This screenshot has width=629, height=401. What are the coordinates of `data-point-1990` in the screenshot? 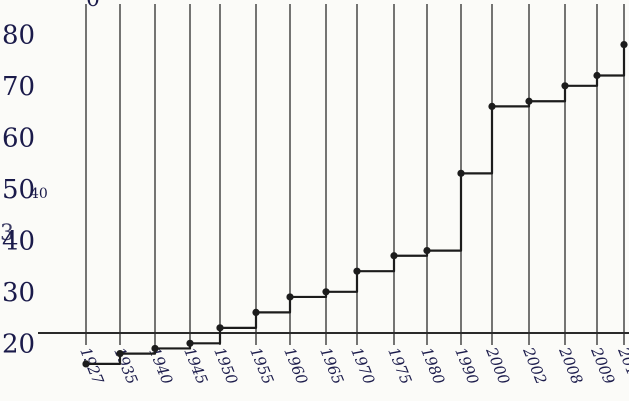 It's located at (461, 173).